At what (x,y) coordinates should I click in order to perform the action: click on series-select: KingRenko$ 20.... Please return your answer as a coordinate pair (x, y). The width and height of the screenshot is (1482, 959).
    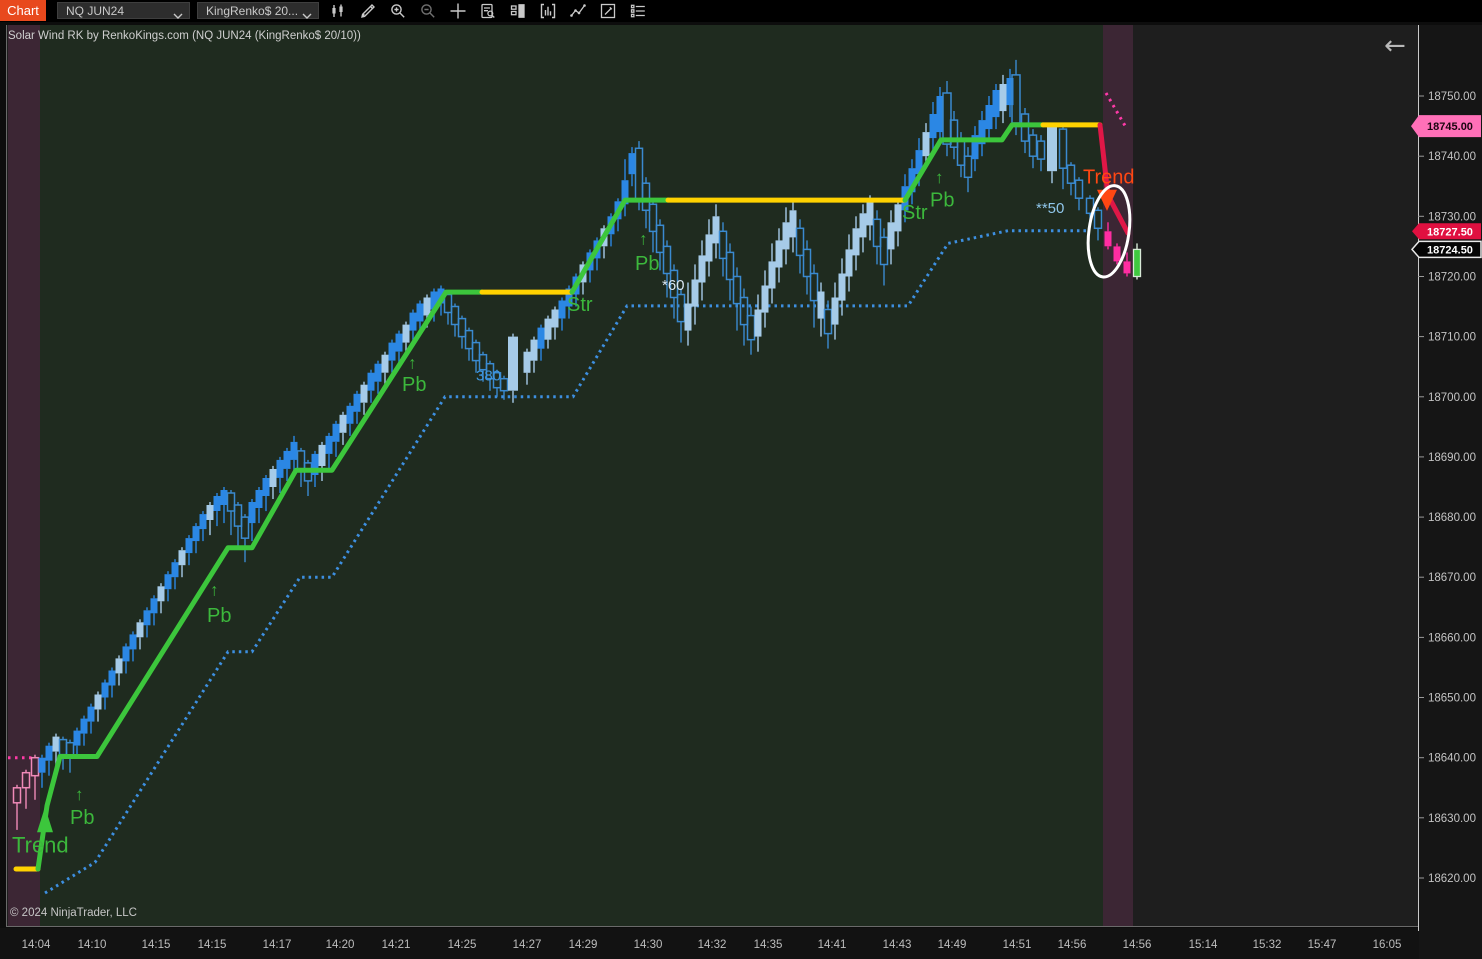
    Looking at the image, I should click on (258, 10).